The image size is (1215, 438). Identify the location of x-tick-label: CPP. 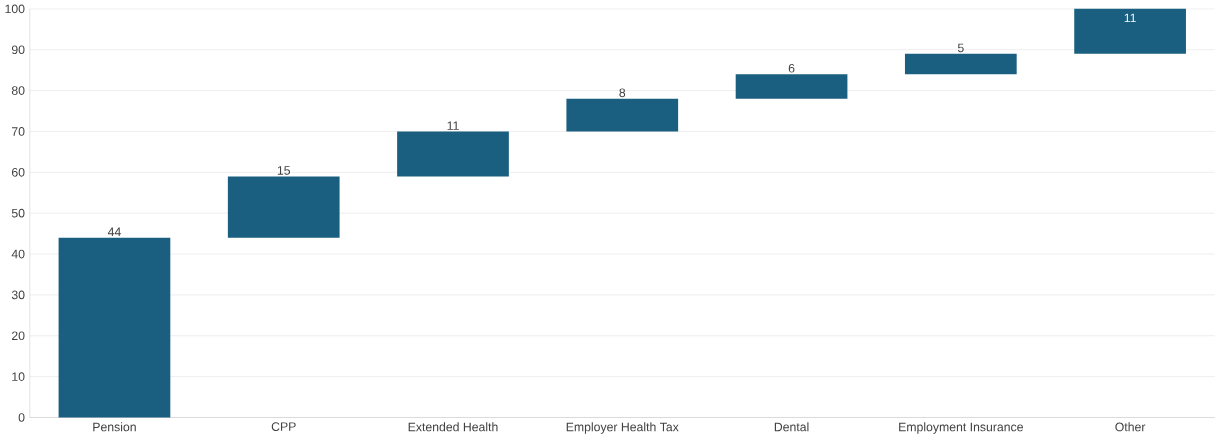
(283, 426).